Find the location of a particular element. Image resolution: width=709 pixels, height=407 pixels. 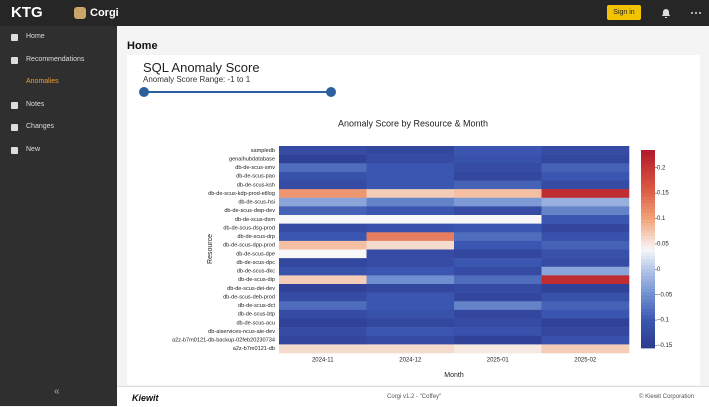

y-tick-label: db-de-scus-dct is located at coordinates (256, 306).